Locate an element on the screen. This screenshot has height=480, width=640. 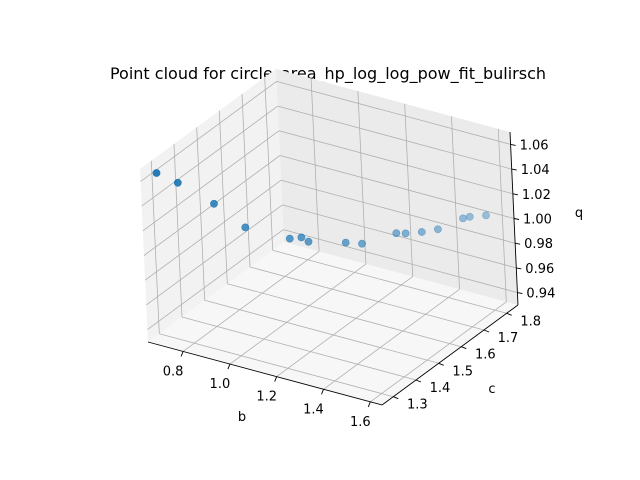
q-tick-label: 1.00 is located at coordinates (537, 220).